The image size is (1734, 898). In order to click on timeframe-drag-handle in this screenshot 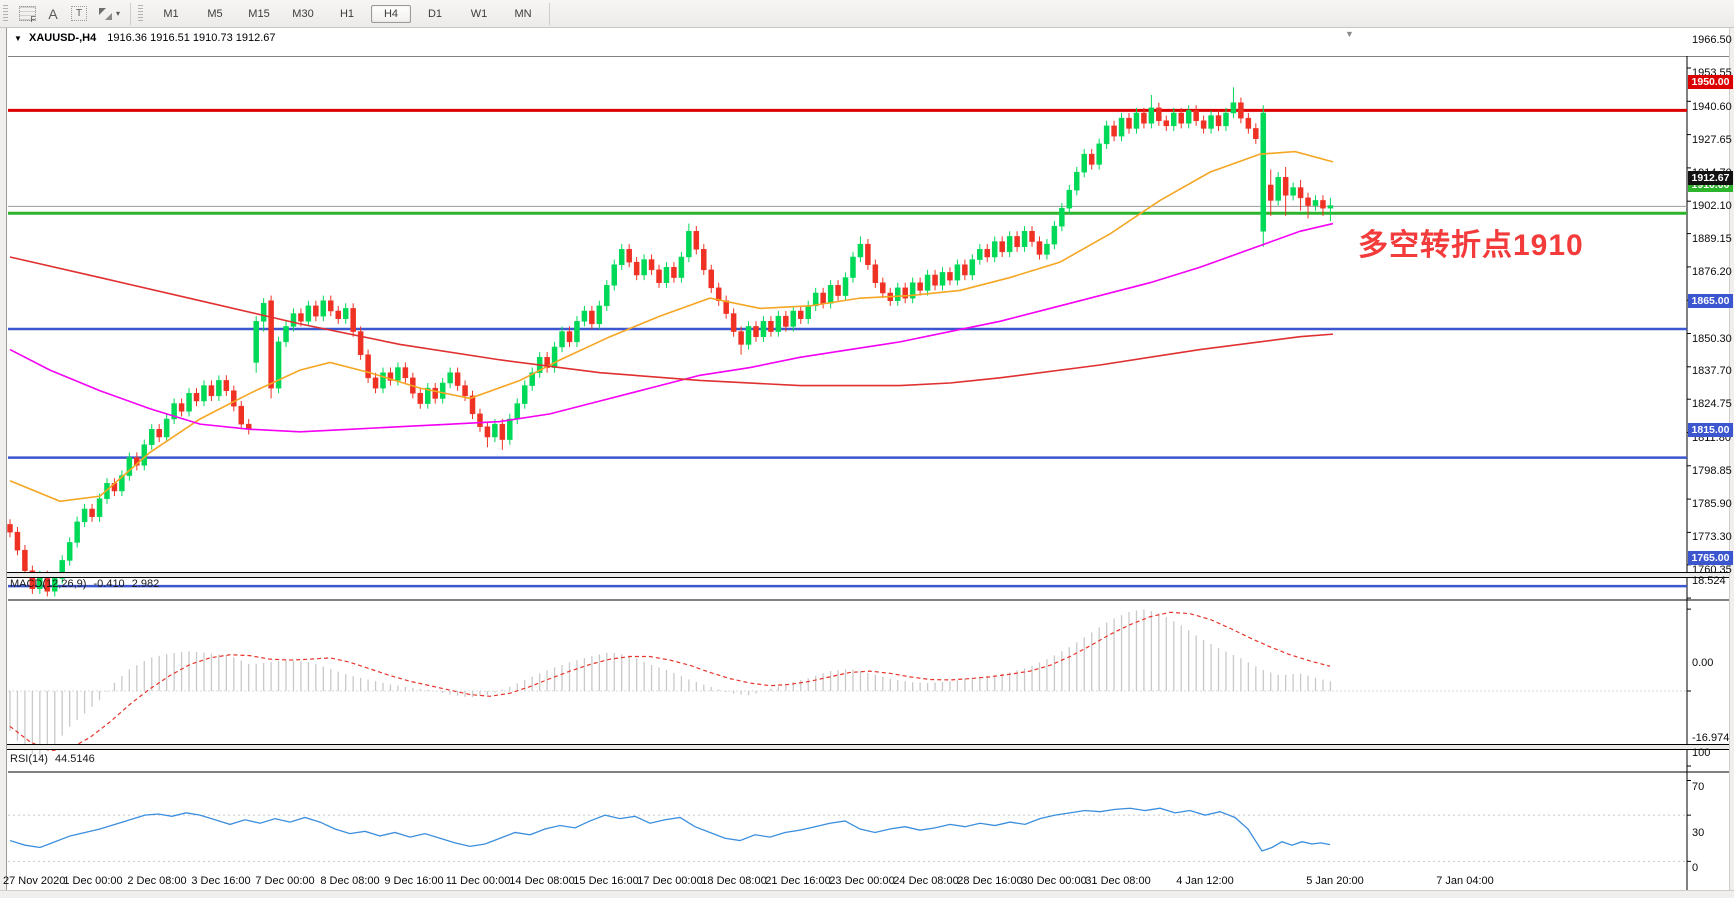, I will do `click(140, 13)`.